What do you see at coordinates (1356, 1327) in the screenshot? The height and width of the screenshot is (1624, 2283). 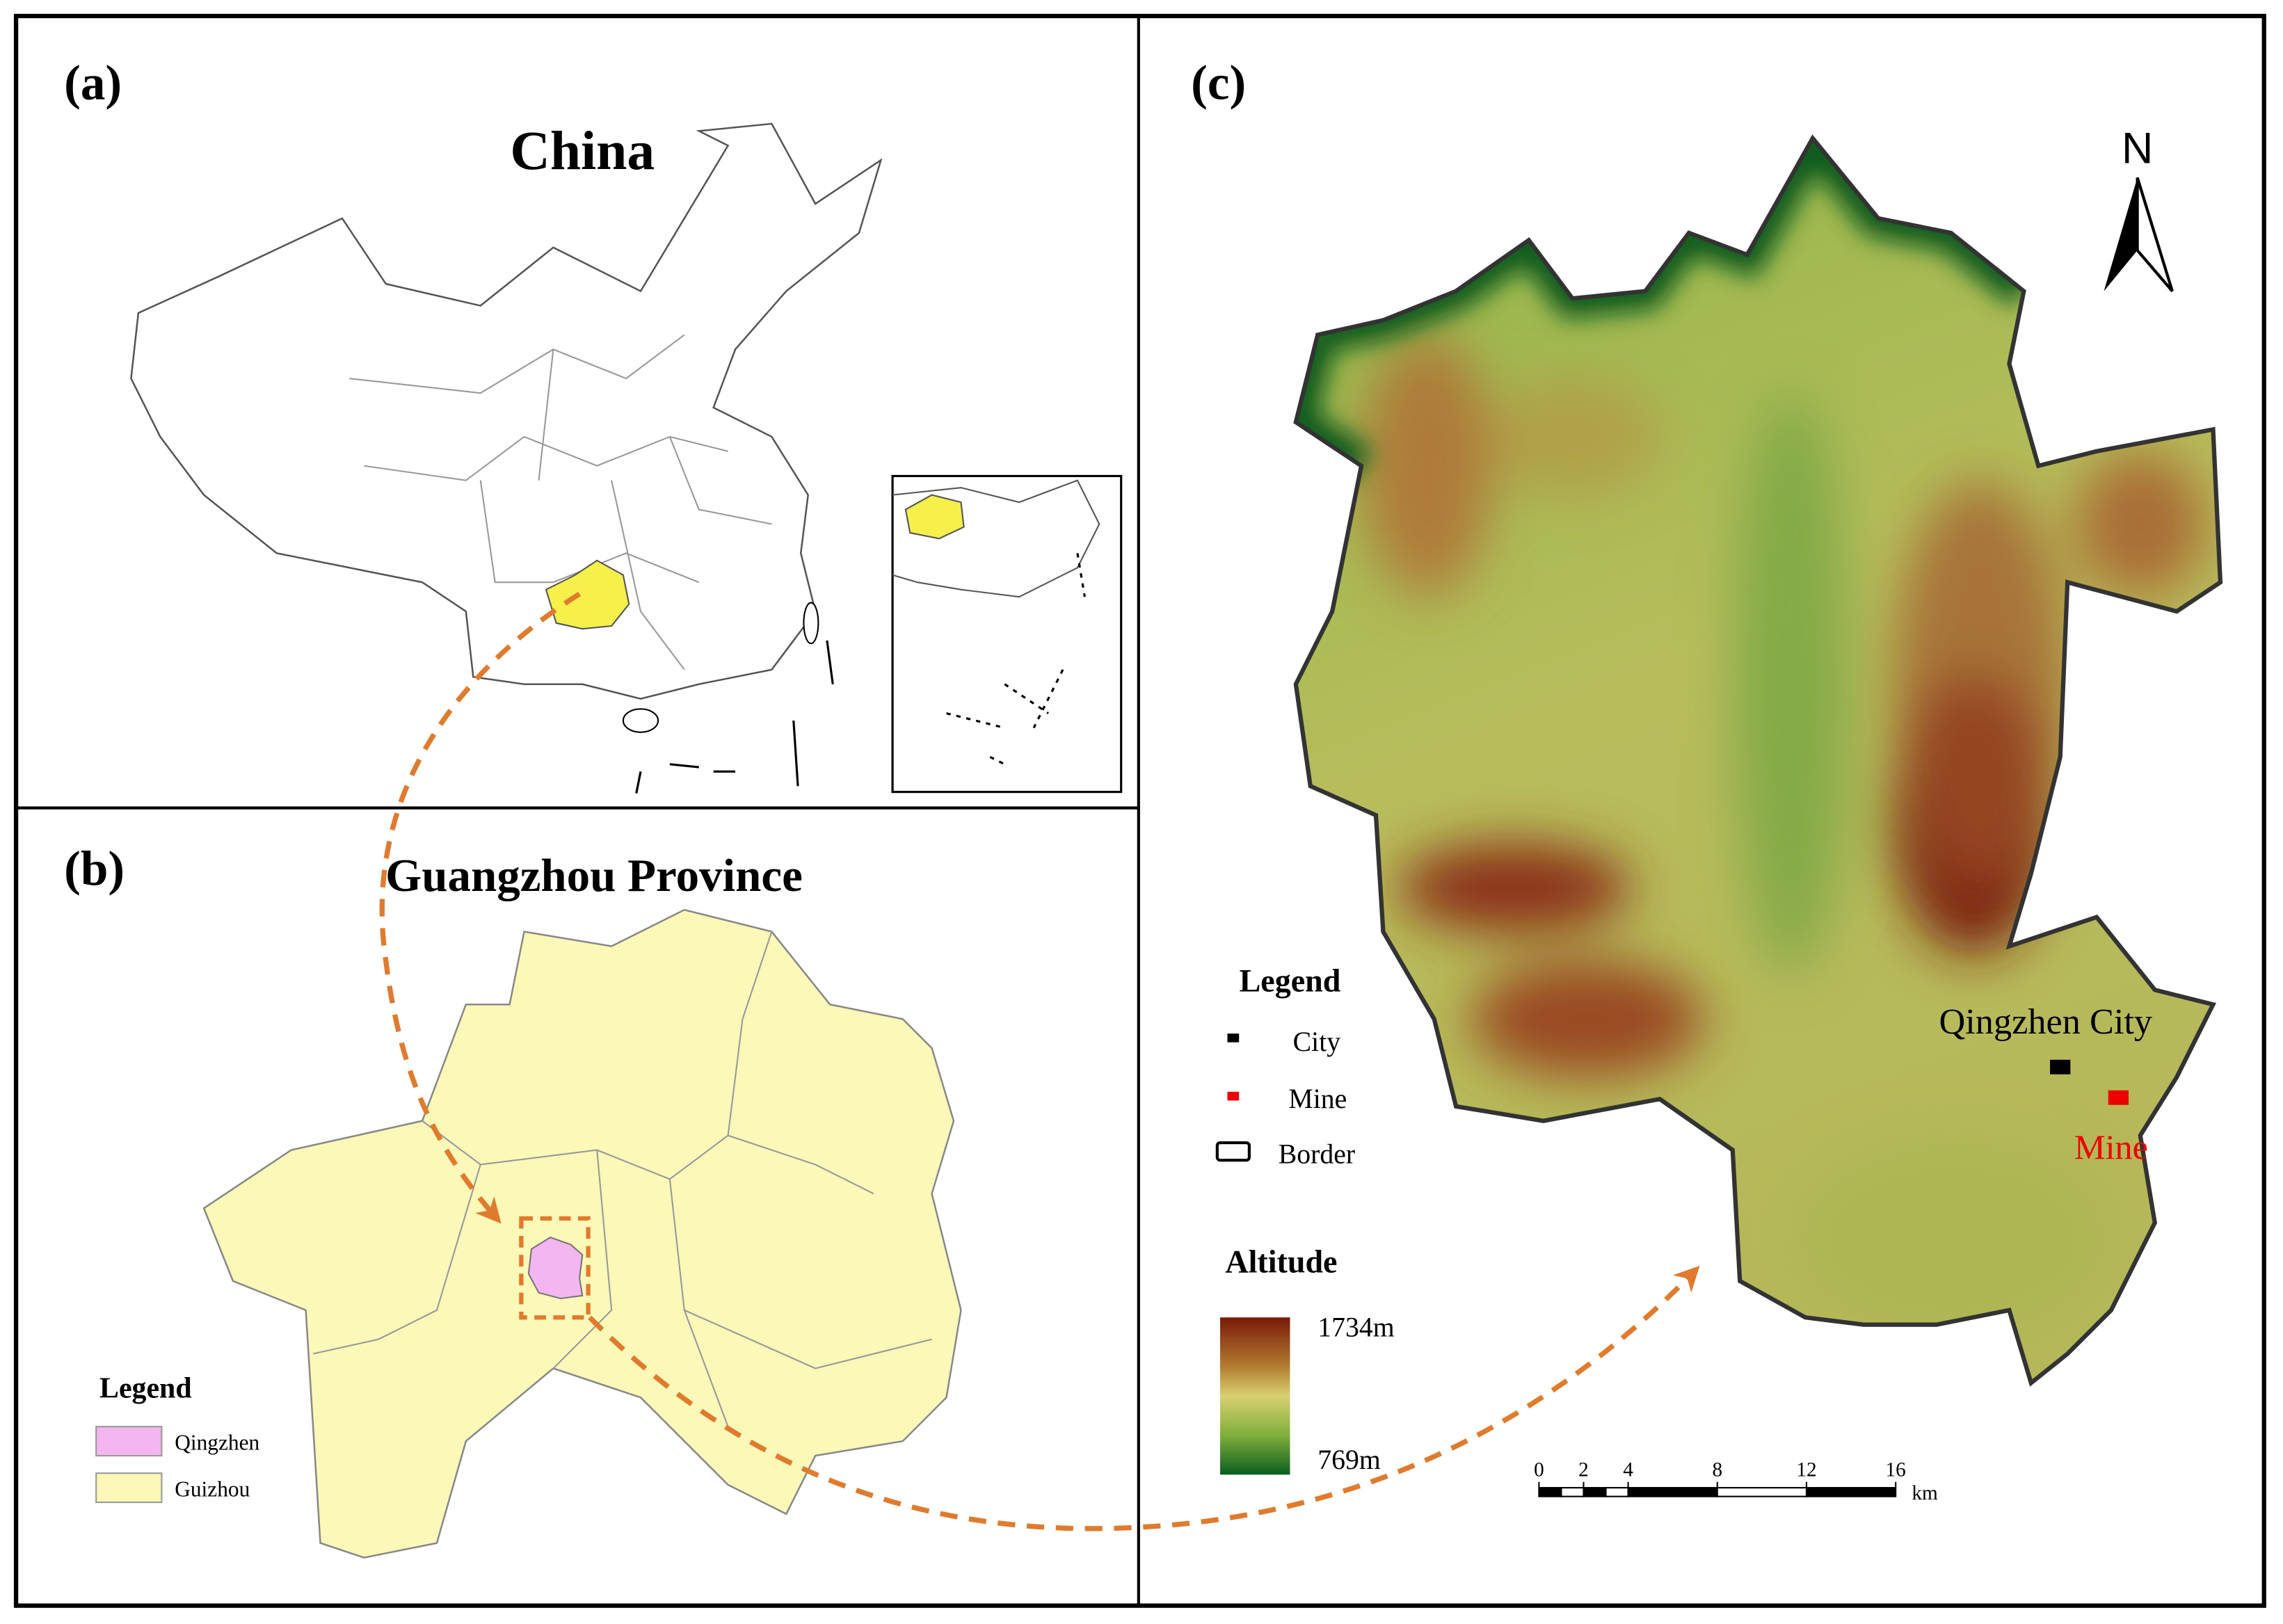 I see `altitude-max: 1734m` at bounding box center [1356, 1327].